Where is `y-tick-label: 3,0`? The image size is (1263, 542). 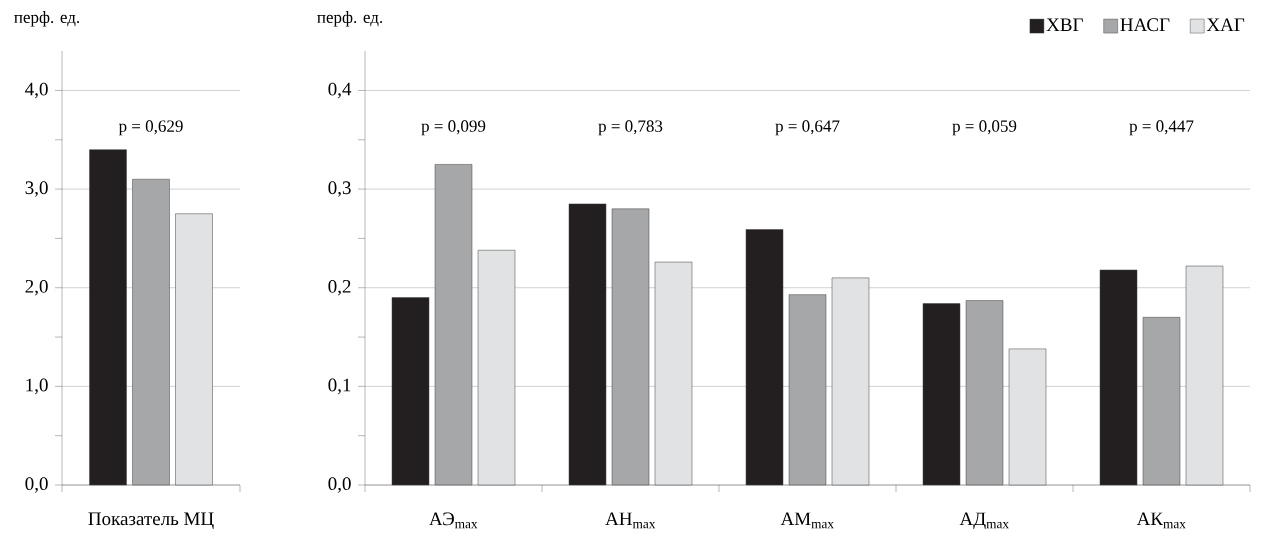 y-tick-label: 3,0 is located at coordinates (36, 189).